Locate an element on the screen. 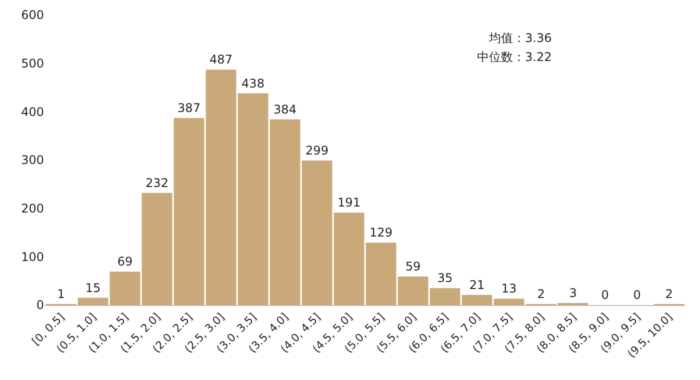 The image size is (700, 380). data-label: 299 is located at coordinates (317, 150).